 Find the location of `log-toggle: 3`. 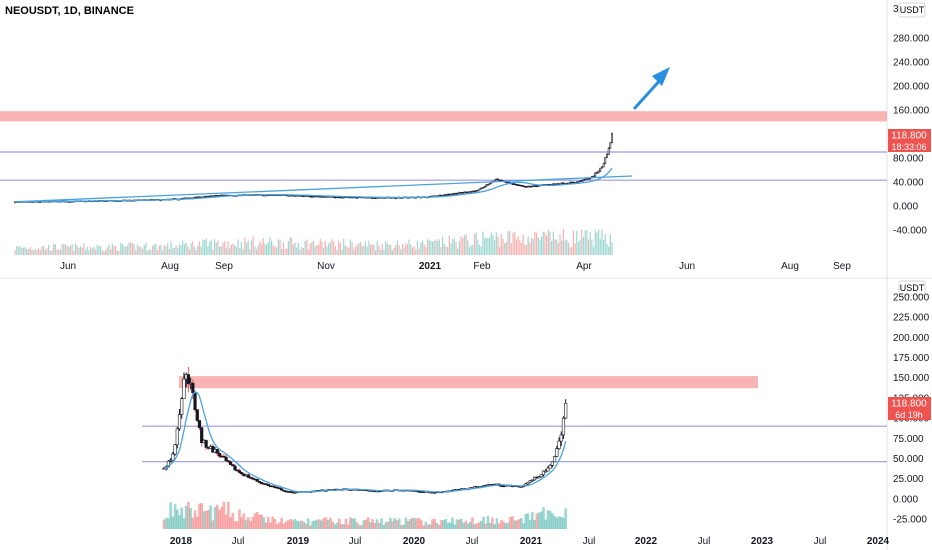

log-toggle: 3 is located at coordinates (896, 9).